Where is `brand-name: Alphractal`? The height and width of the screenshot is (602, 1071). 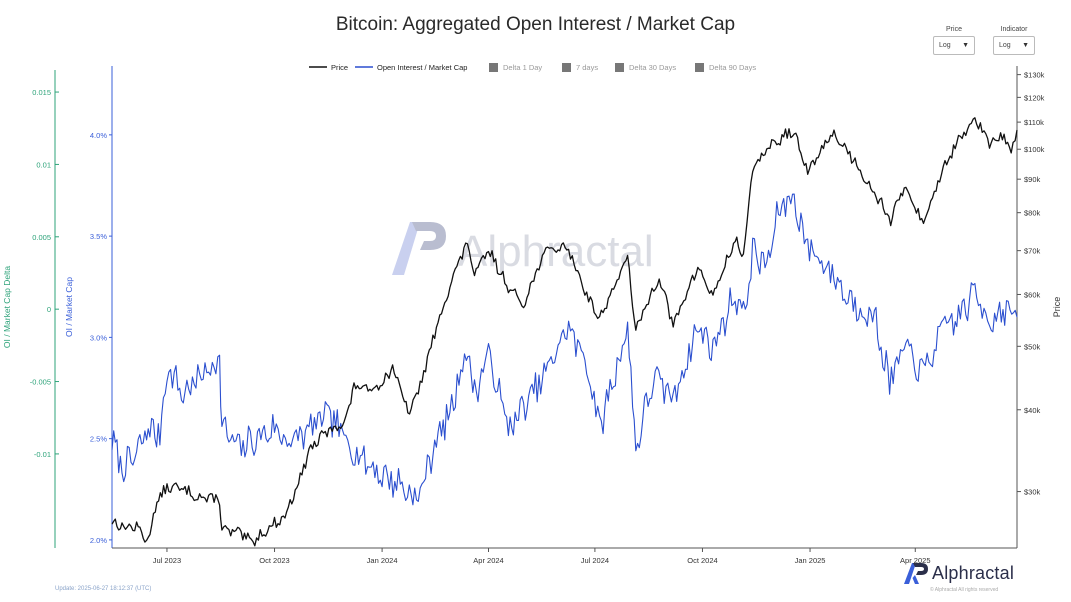 brand-name: Alphractal is located at coordinates (973, 572).